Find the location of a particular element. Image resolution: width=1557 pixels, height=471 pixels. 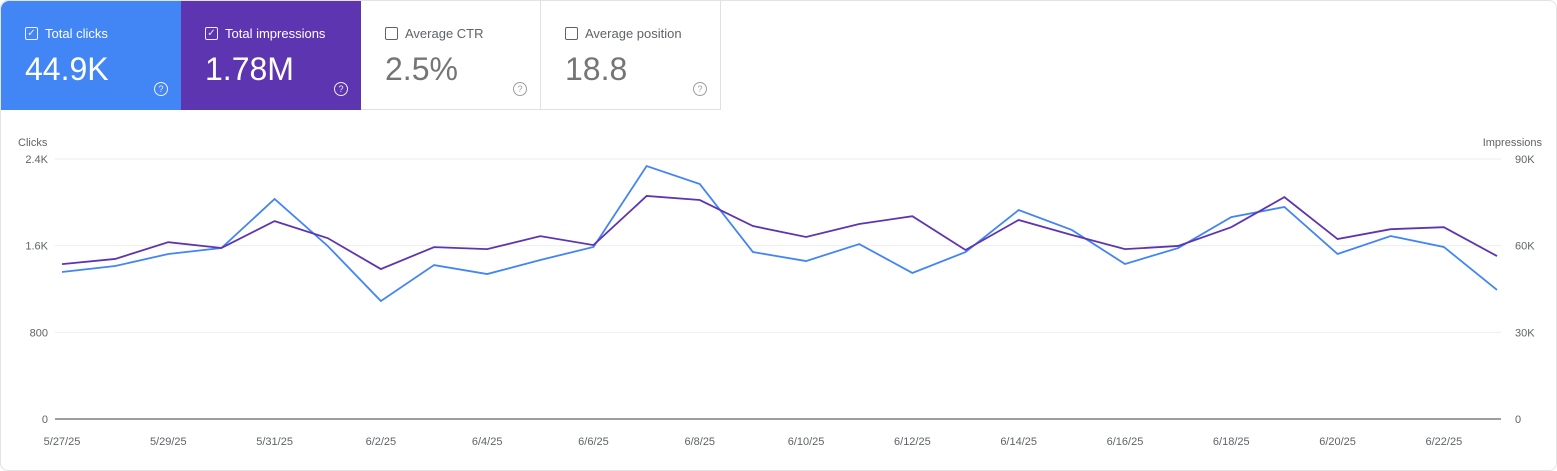

metric-value: 44.9K is located at coordinates (67, 69).